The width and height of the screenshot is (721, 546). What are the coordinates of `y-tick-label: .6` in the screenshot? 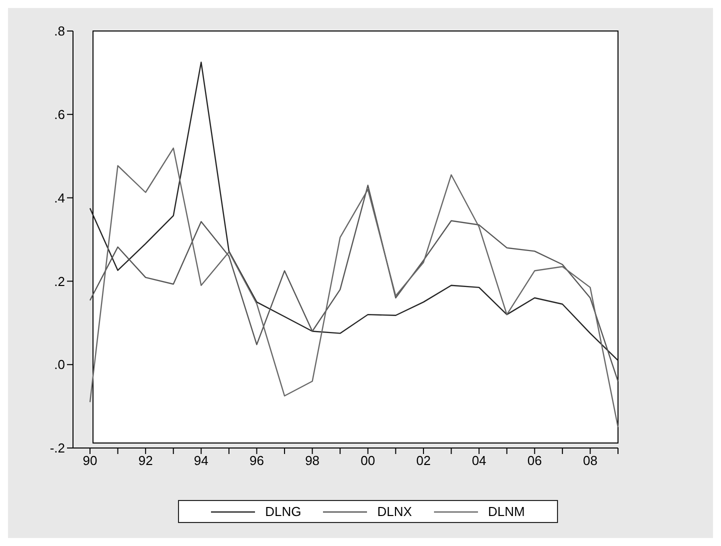 It's located at (59, 114).